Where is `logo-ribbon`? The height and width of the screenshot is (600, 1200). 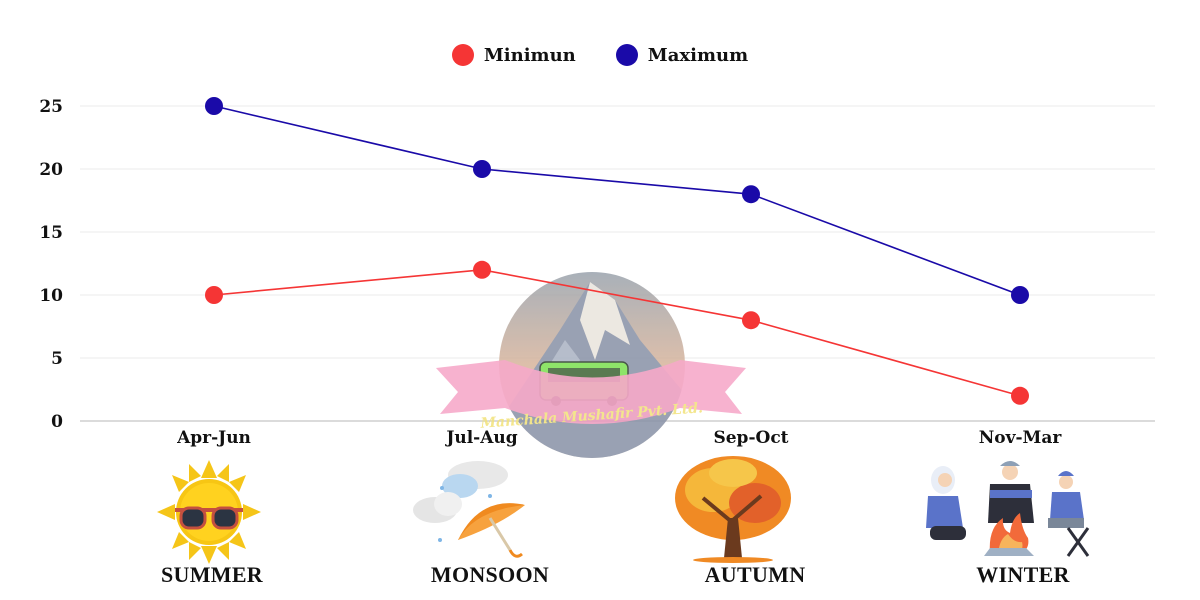 logo-ribbon is located at coordinates (591, 392).